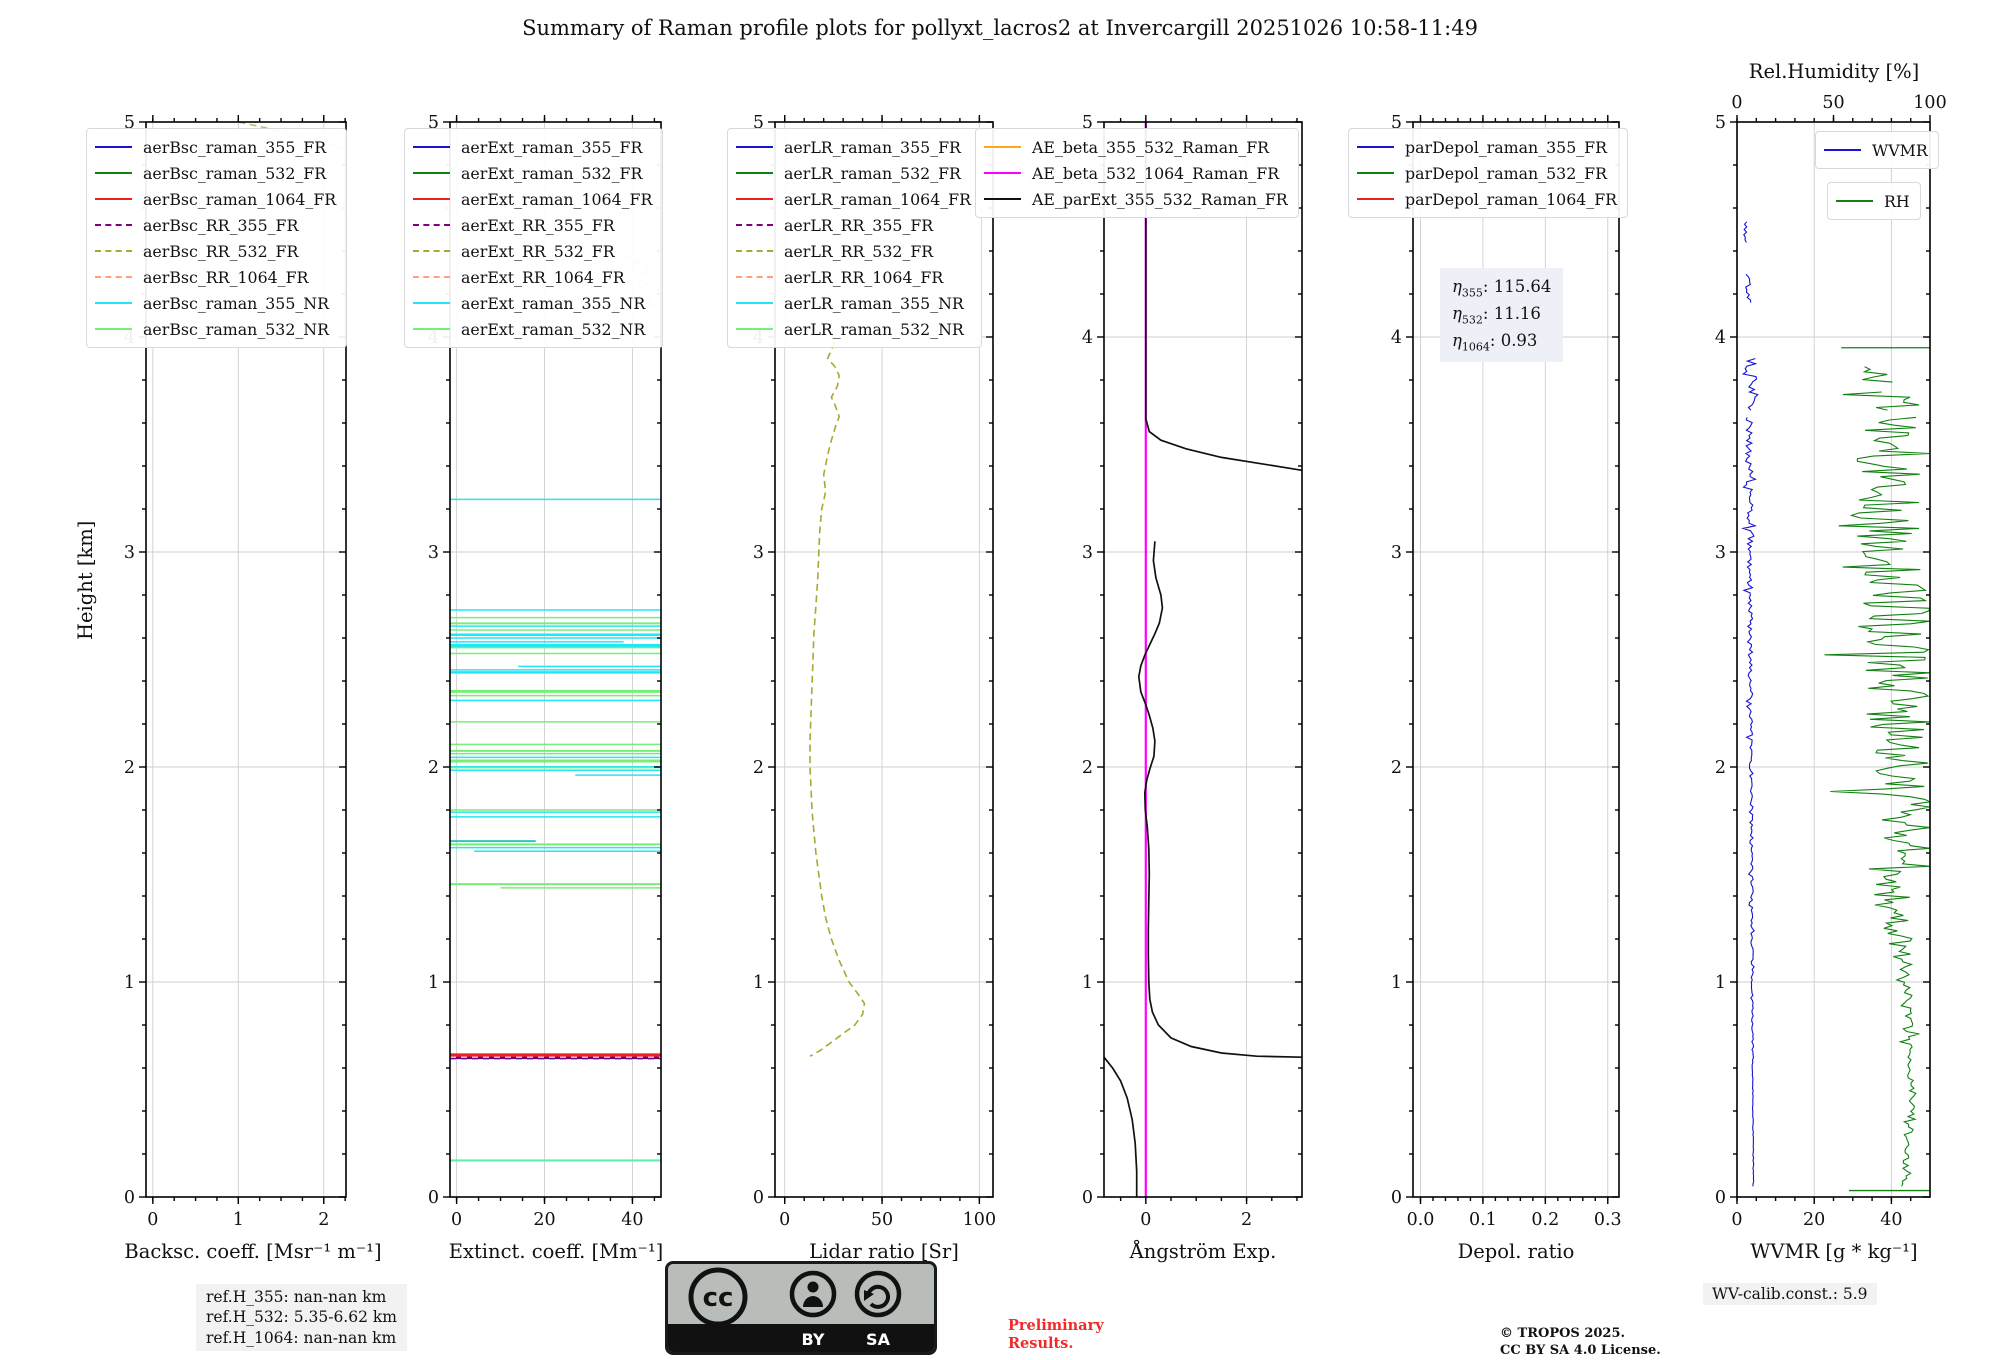 Image resolution: width=2000 pixels, height=1360 pixels. What do you see at coordinates (1877, 801) in the screenshot?
I see `series-RH` at bounding box center [1877, 801].